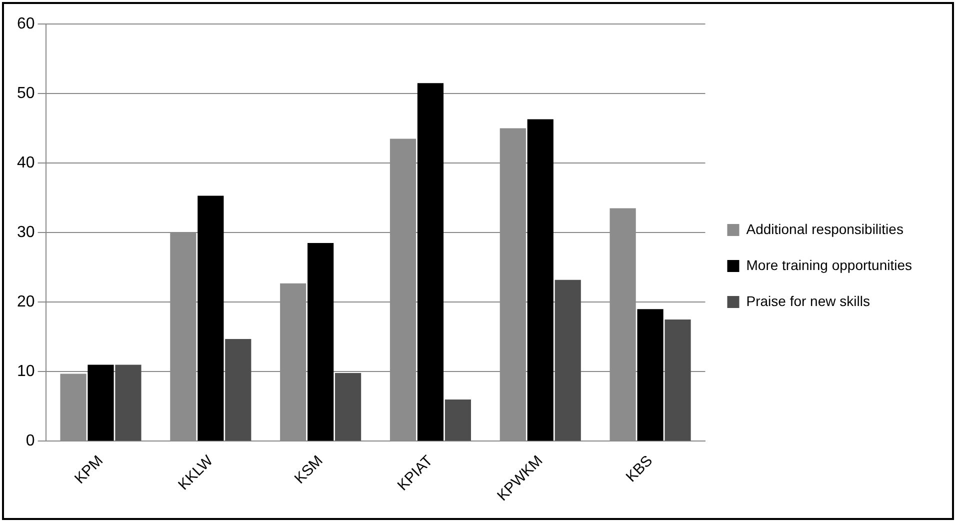  I want to click on y-tick-label: 10, so click(26, 371).